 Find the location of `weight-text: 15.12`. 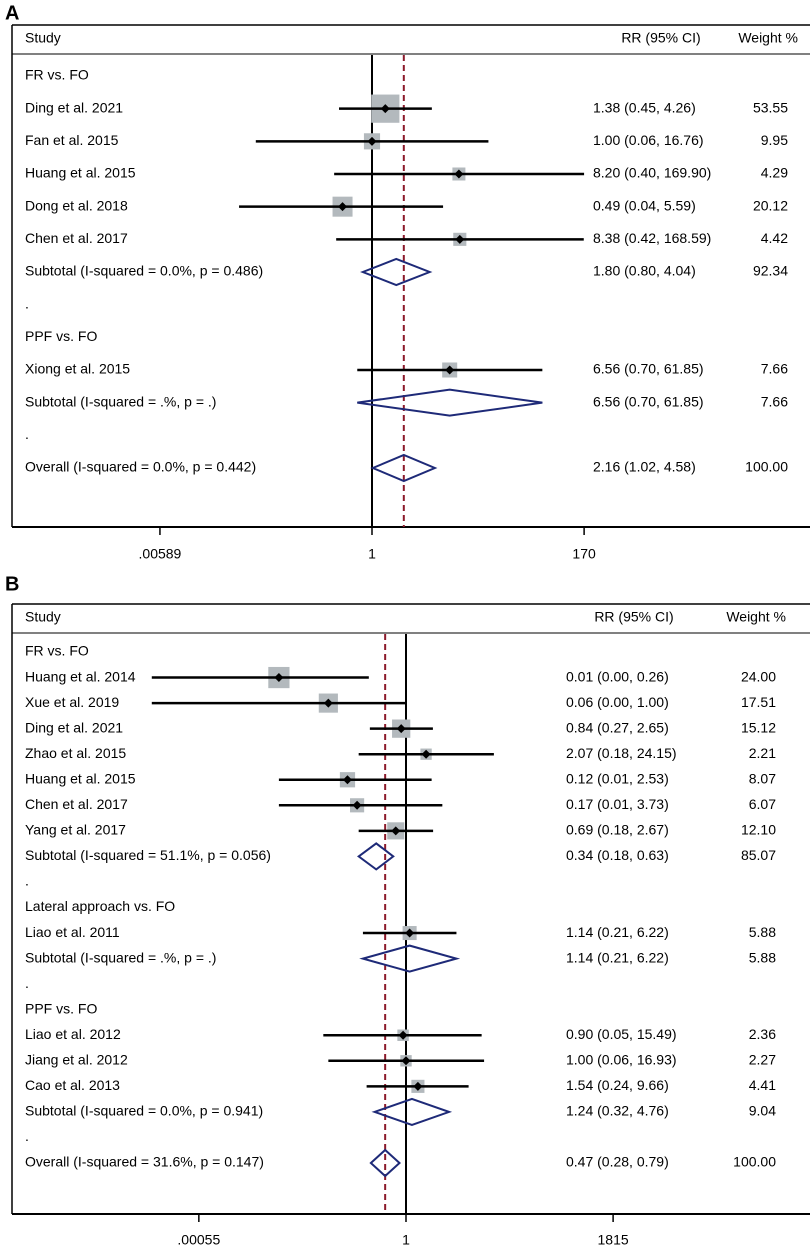

weight-text: 15.12 is located at coordinates (758, 727).